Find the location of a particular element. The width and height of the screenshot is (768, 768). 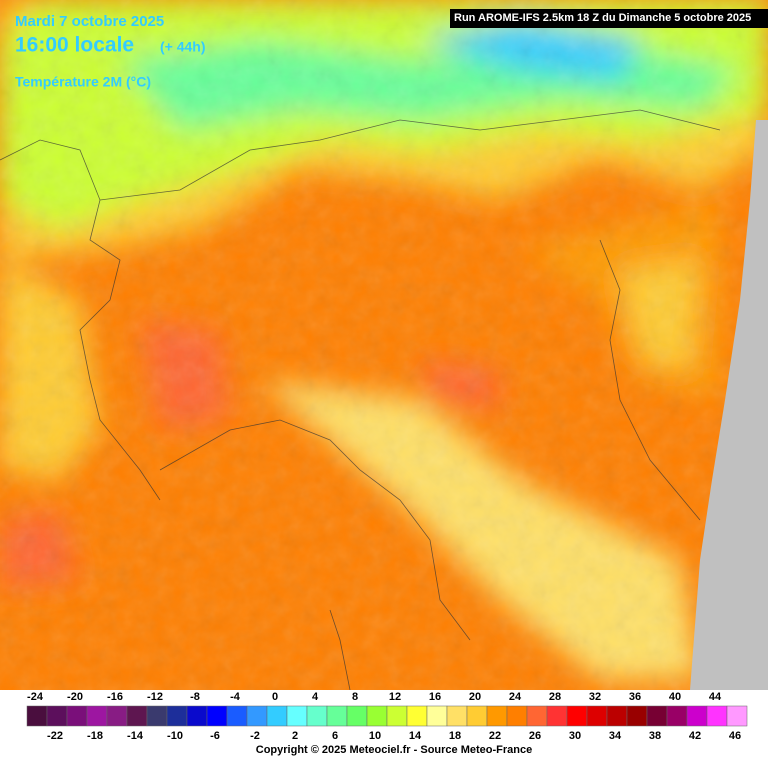

legend-label: 30 is located at coordinates (575, 736).